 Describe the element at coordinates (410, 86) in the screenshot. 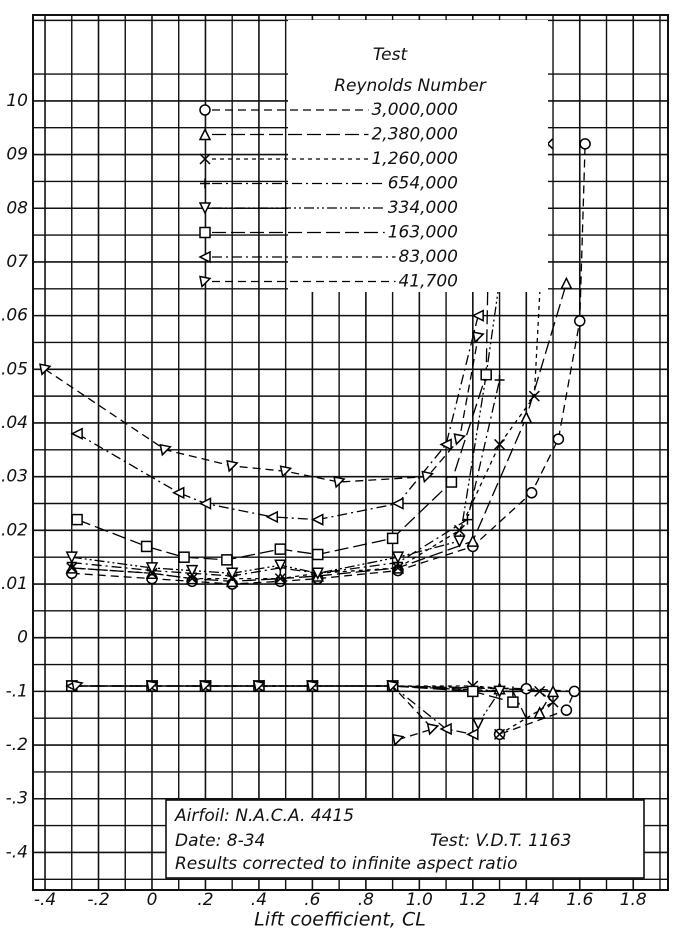

I see `legend-subtitle: Reynolds Number` at that location.